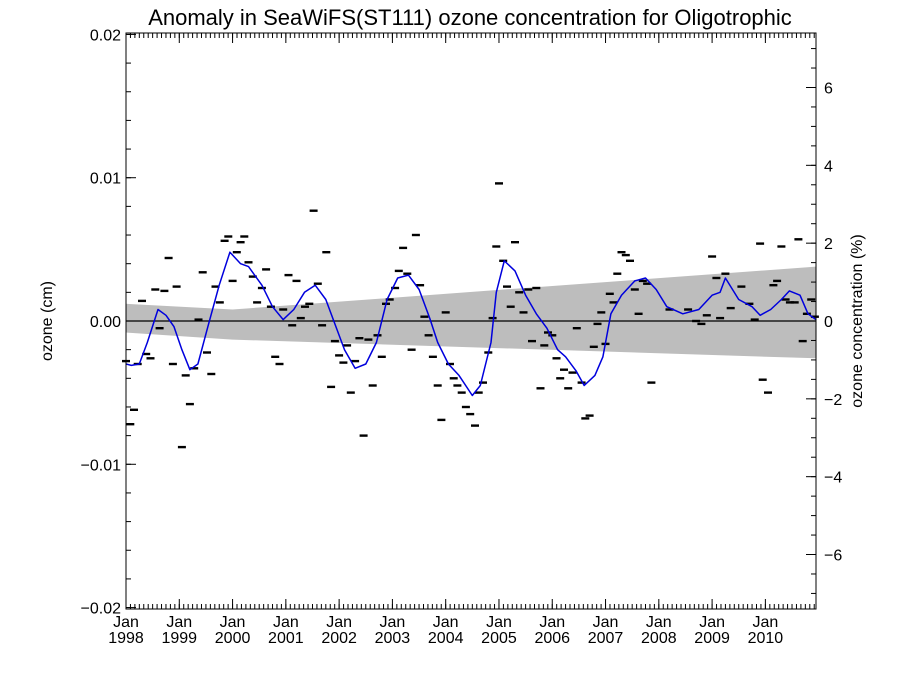  What do you see at coordinates (393, 638) in the screenshot?
I see `x-tick-year: 2003` at bounding box center [393, 638].